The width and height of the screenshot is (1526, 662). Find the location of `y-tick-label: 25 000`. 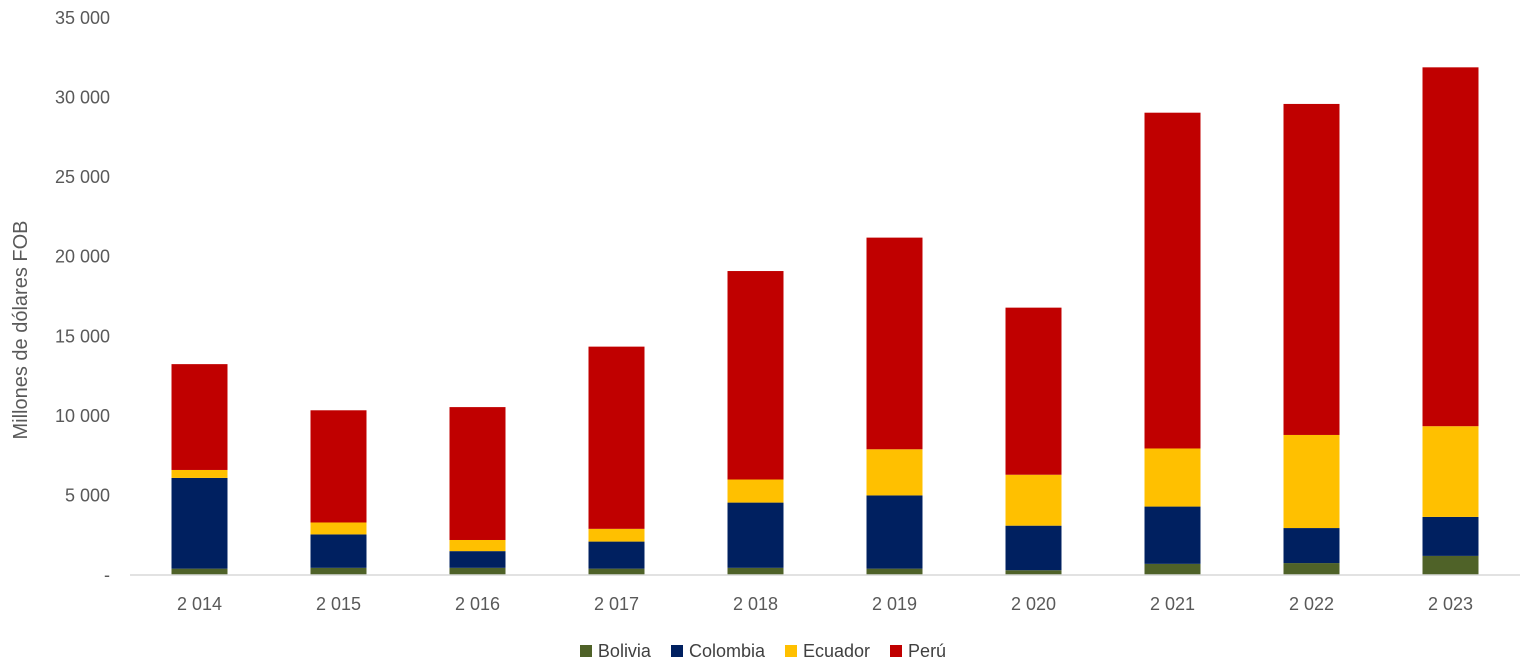

y-tick-label: 25 000 is located at coordinates (82, 177).